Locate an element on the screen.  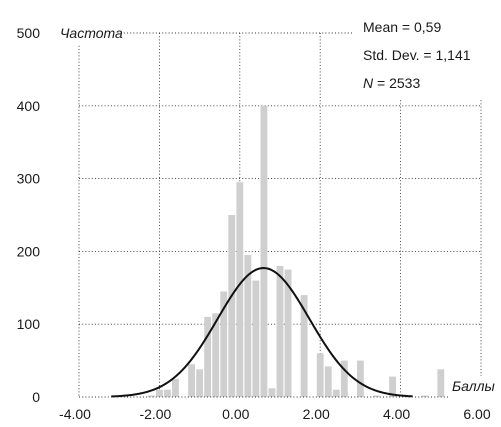
y-tick-label: 400 is located at coordinates (29, 106).